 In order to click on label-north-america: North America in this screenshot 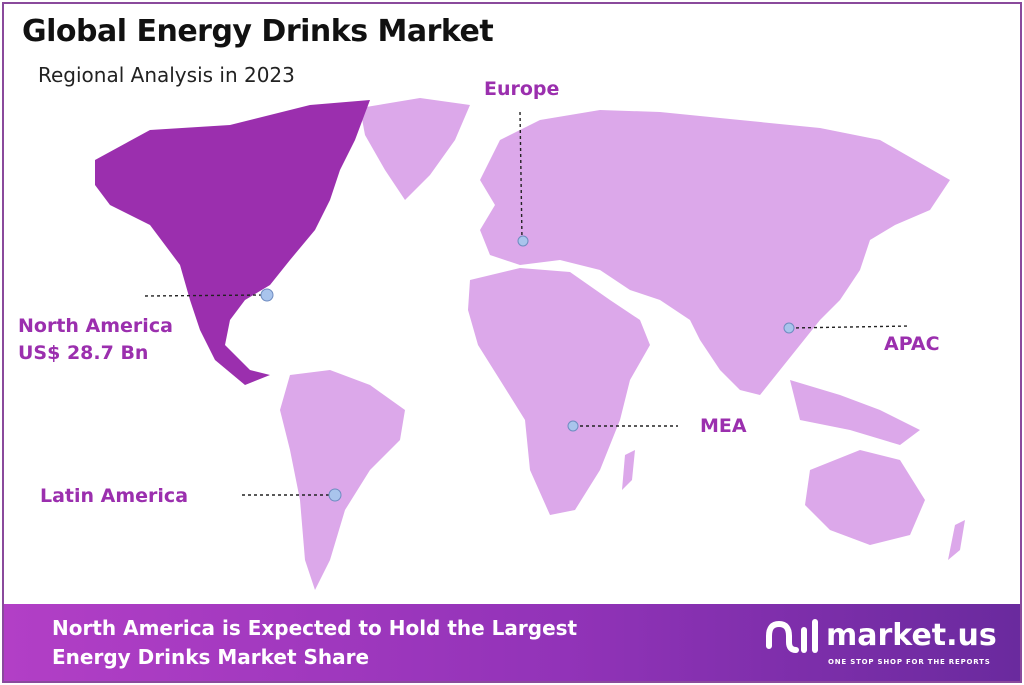, I will do `click(95, 326)`.